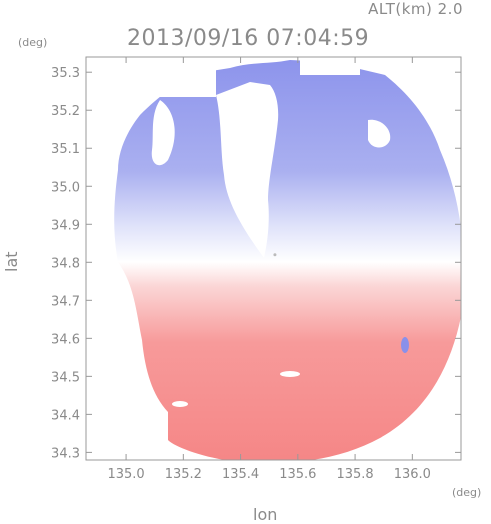 This screenshot has width=491, height=524. Describe the element at coordinates (33, 42) in the screenshot. I see `y-axis-unit: (deg)` at that location.